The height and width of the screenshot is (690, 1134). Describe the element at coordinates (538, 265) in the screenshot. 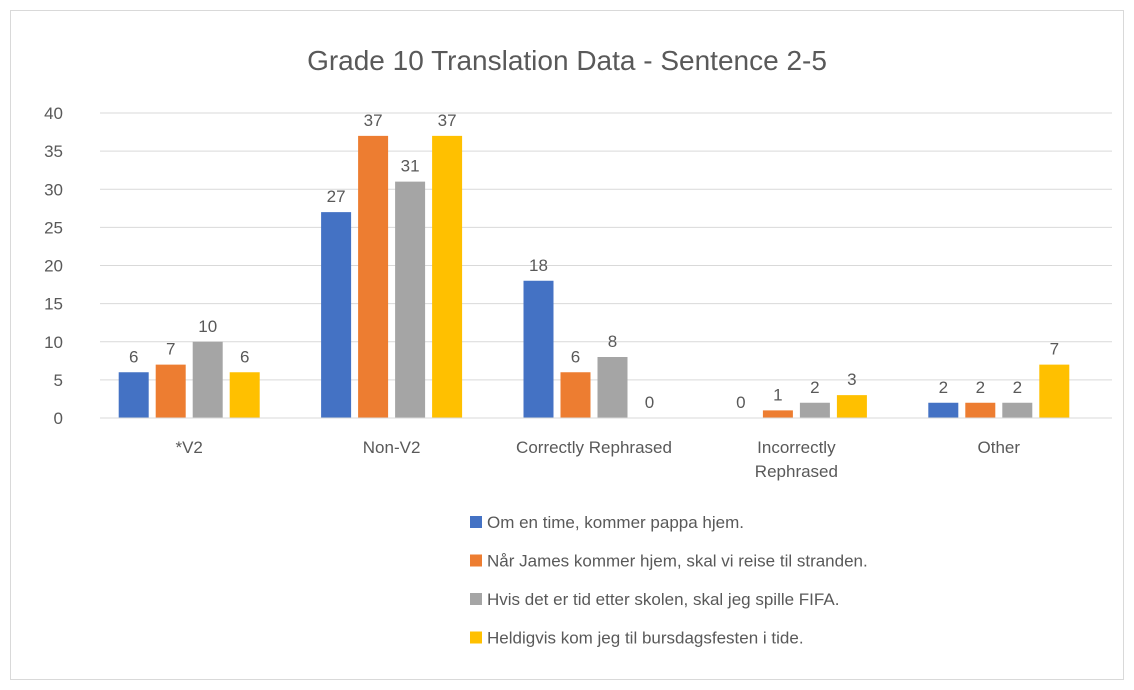

I see `data-label: 18` at that location.